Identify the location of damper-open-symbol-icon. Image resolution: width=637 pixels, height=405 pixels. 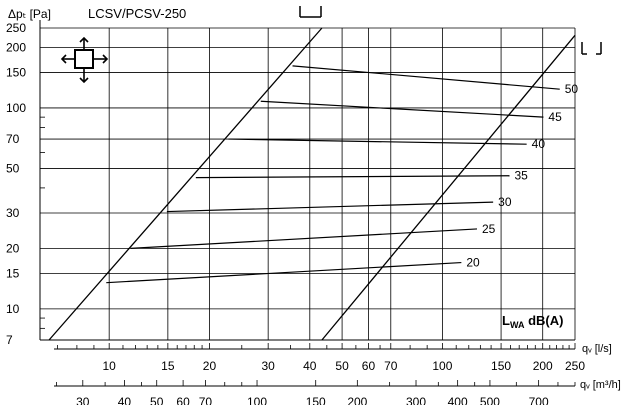
(591, 48).